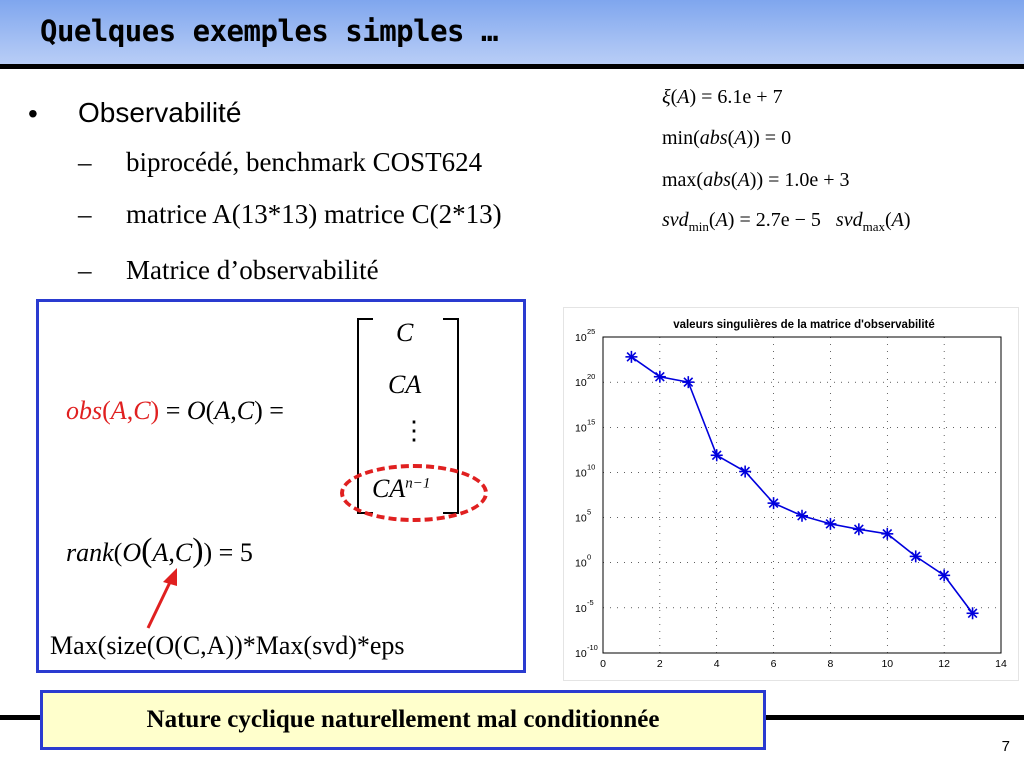 Image resolution: width=1024 pixels, height=768 pixels. I want to click on x-tick-label: 10, so click(887, 664).